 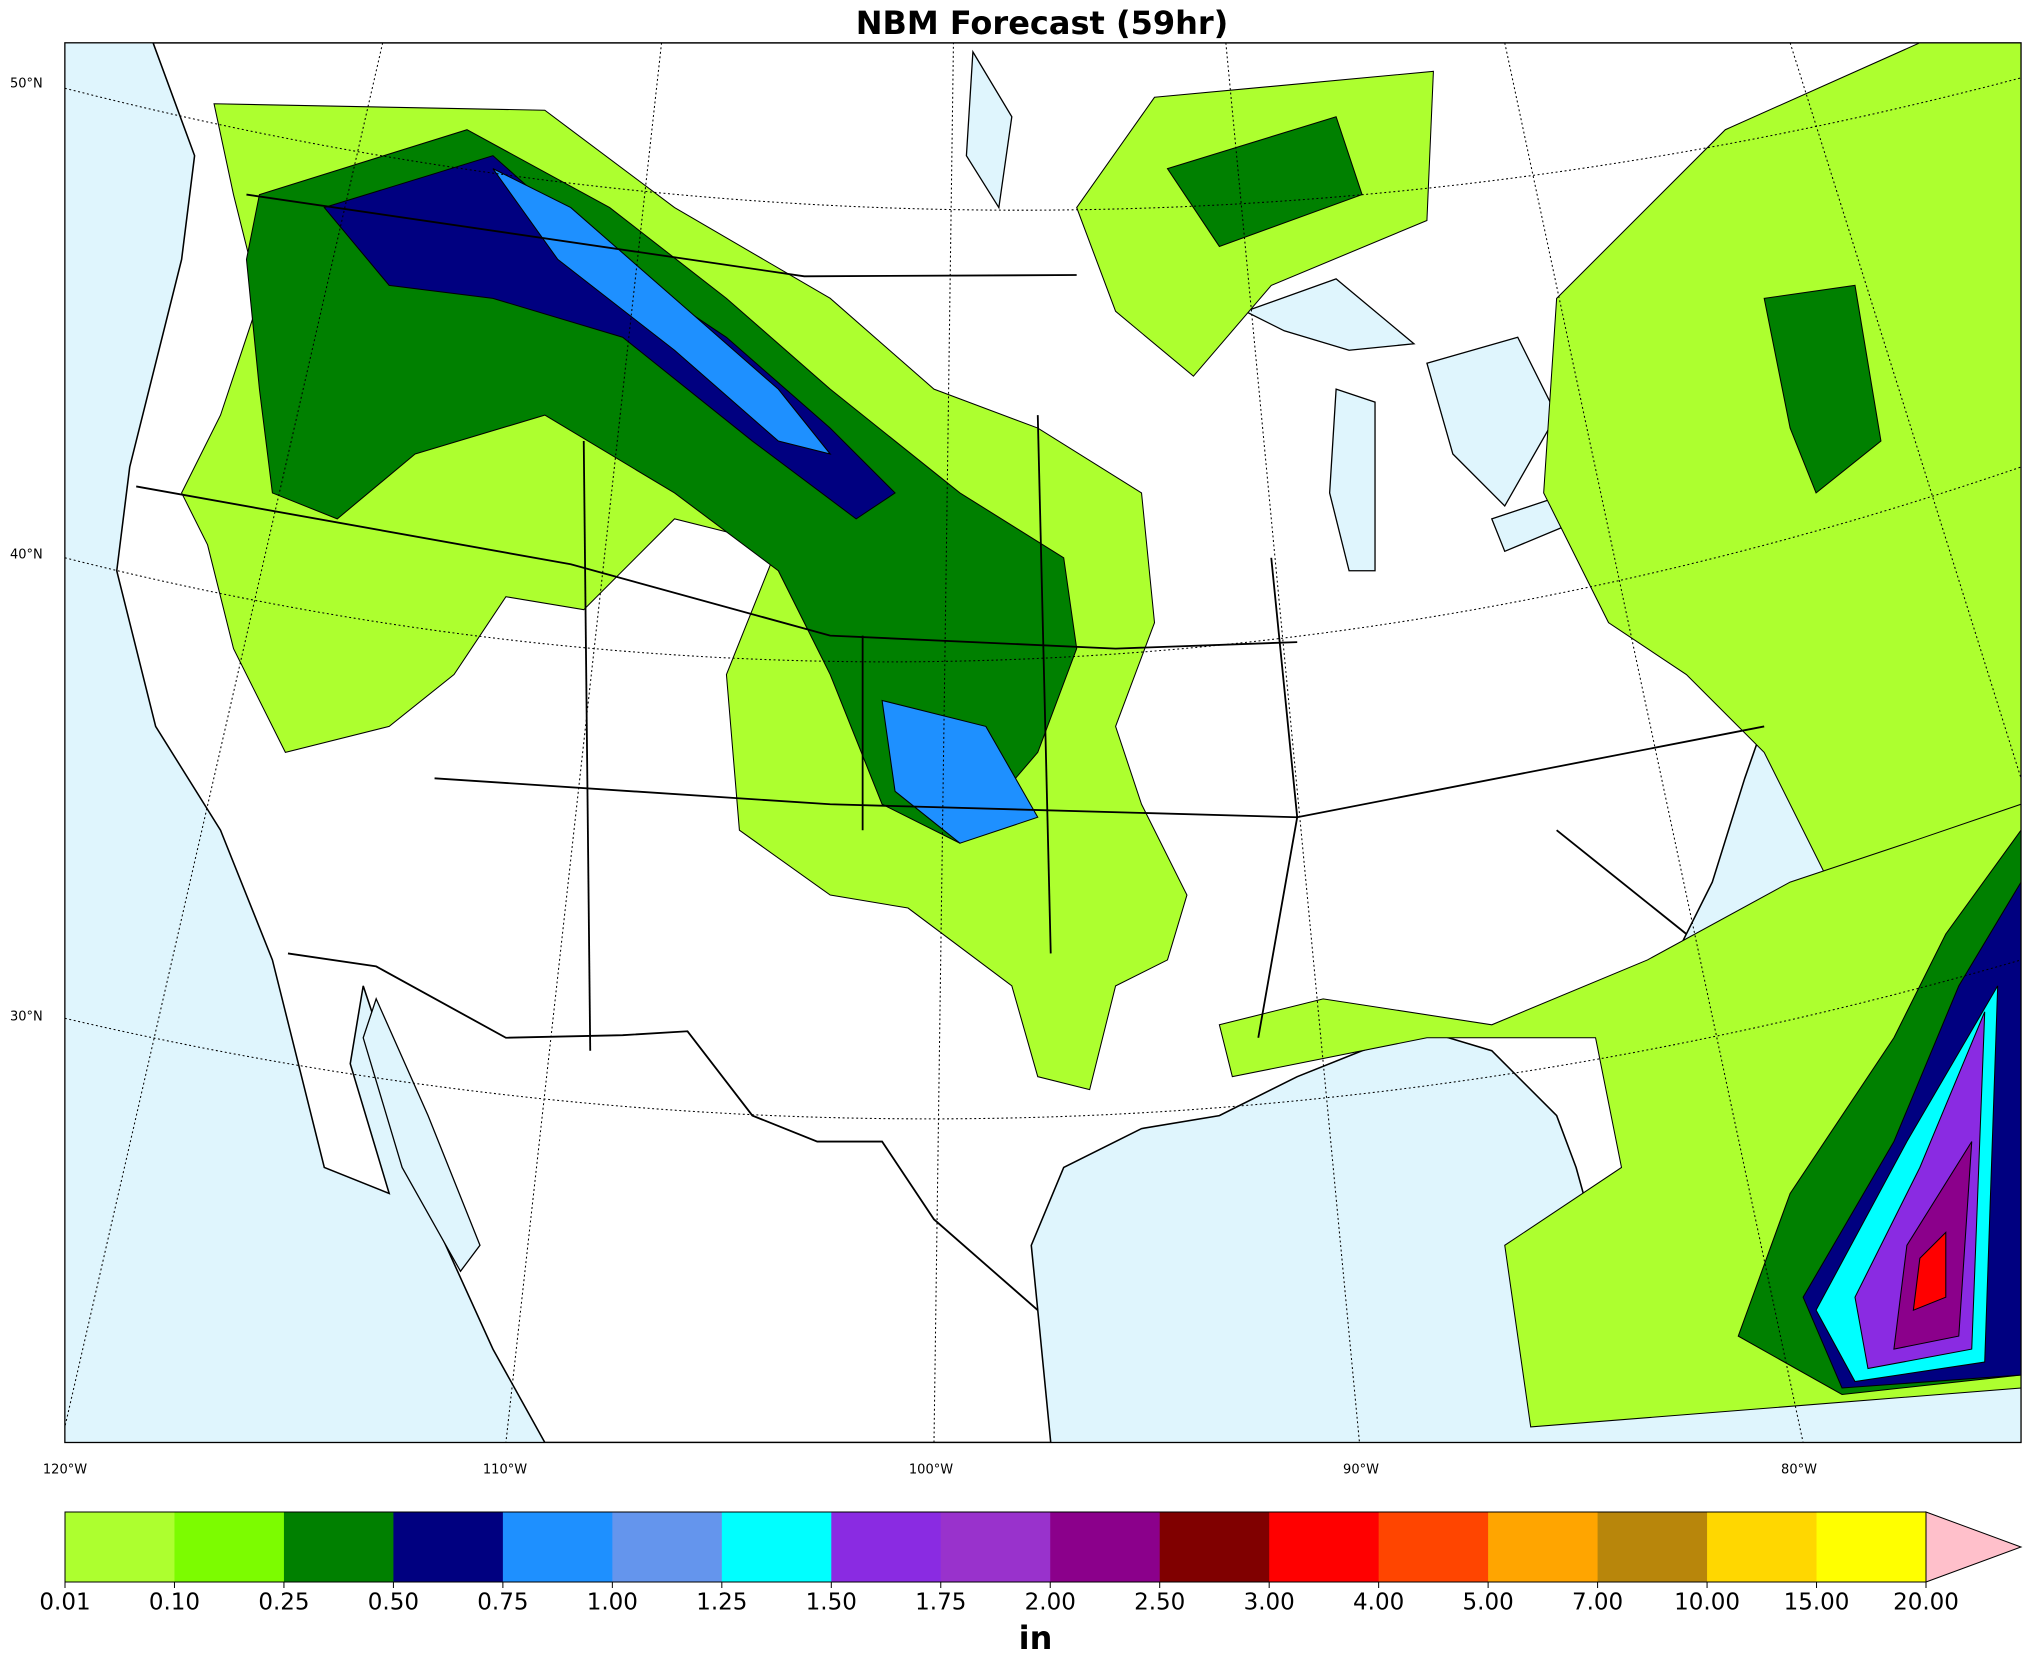 What do you see at coordinates (1707, 1603) in the screenshot?
I see `colorbar-tick-label: 10.00` at bounding box center [1707, 1603].